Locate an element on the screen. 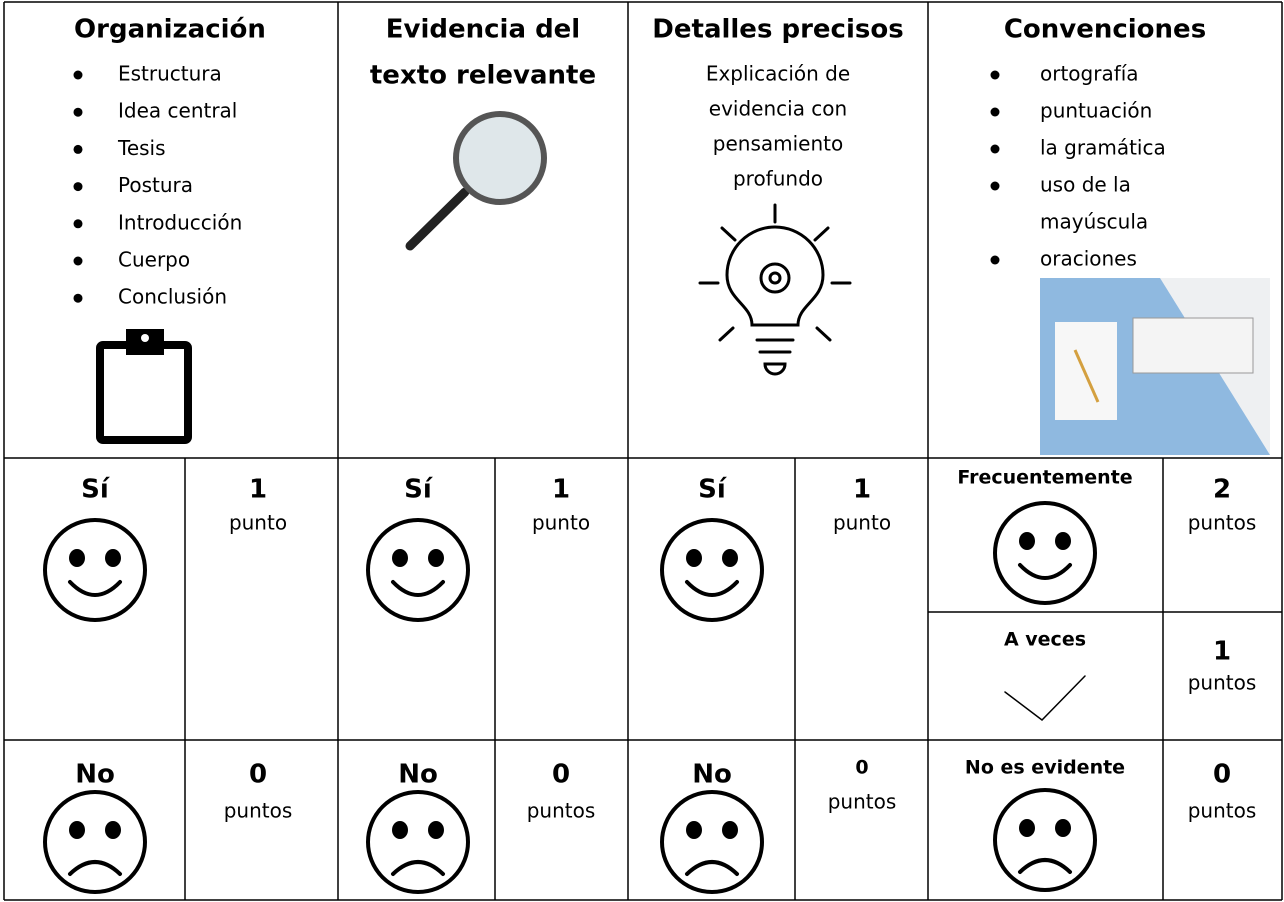 The height and width of the screenshot is (902, 1284). column-title: texto relevante is located at coordinates (483, 76).